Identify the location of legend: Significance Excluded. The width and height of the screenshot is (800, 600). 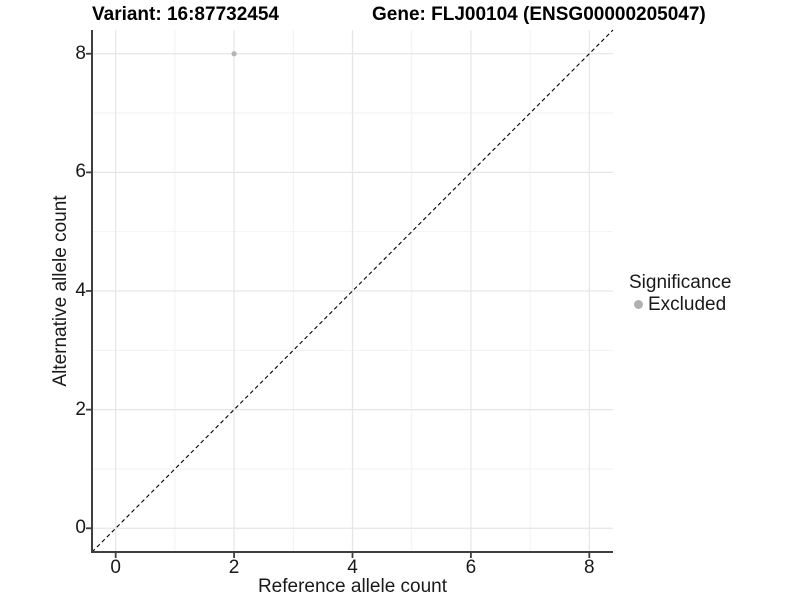
(680, 293).